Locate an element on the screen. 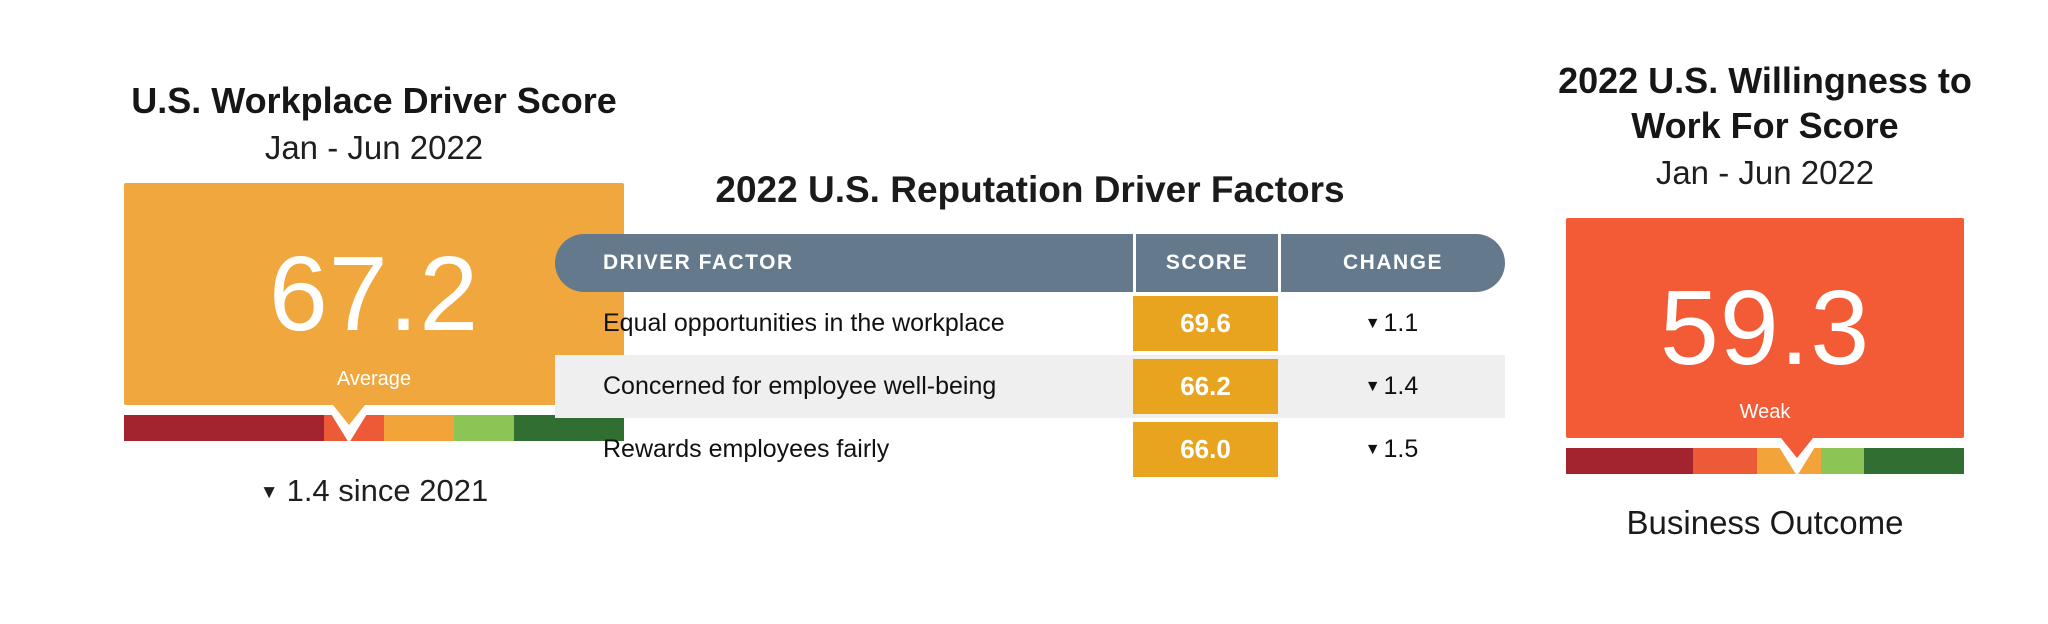  willingness-scale-bar is located at coordinates (1765, 459).